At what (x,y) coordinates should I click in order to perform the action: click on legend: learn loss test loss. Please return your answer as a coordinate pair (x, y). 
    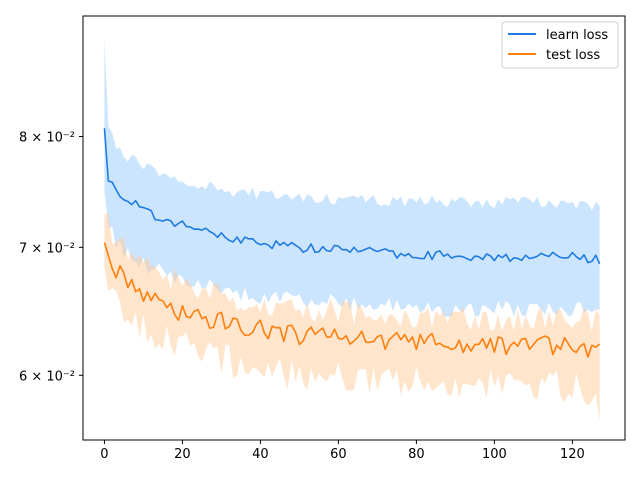
    Looking at the image, I should click on (560, 45).